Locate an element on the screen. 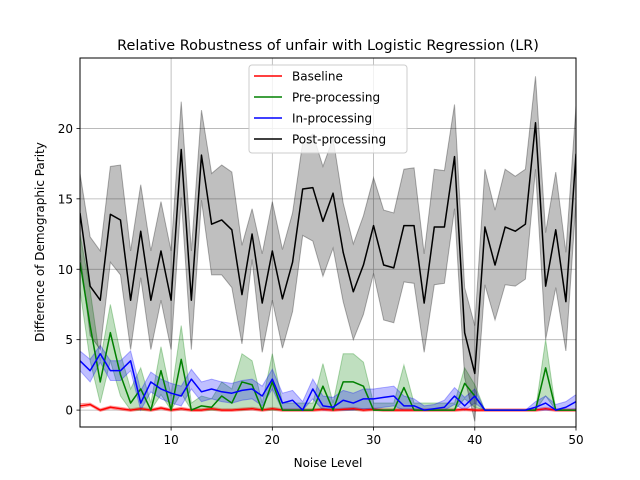 The image size is (640, 480). x-tick-label: 40 is located at coordinates (474, 440).